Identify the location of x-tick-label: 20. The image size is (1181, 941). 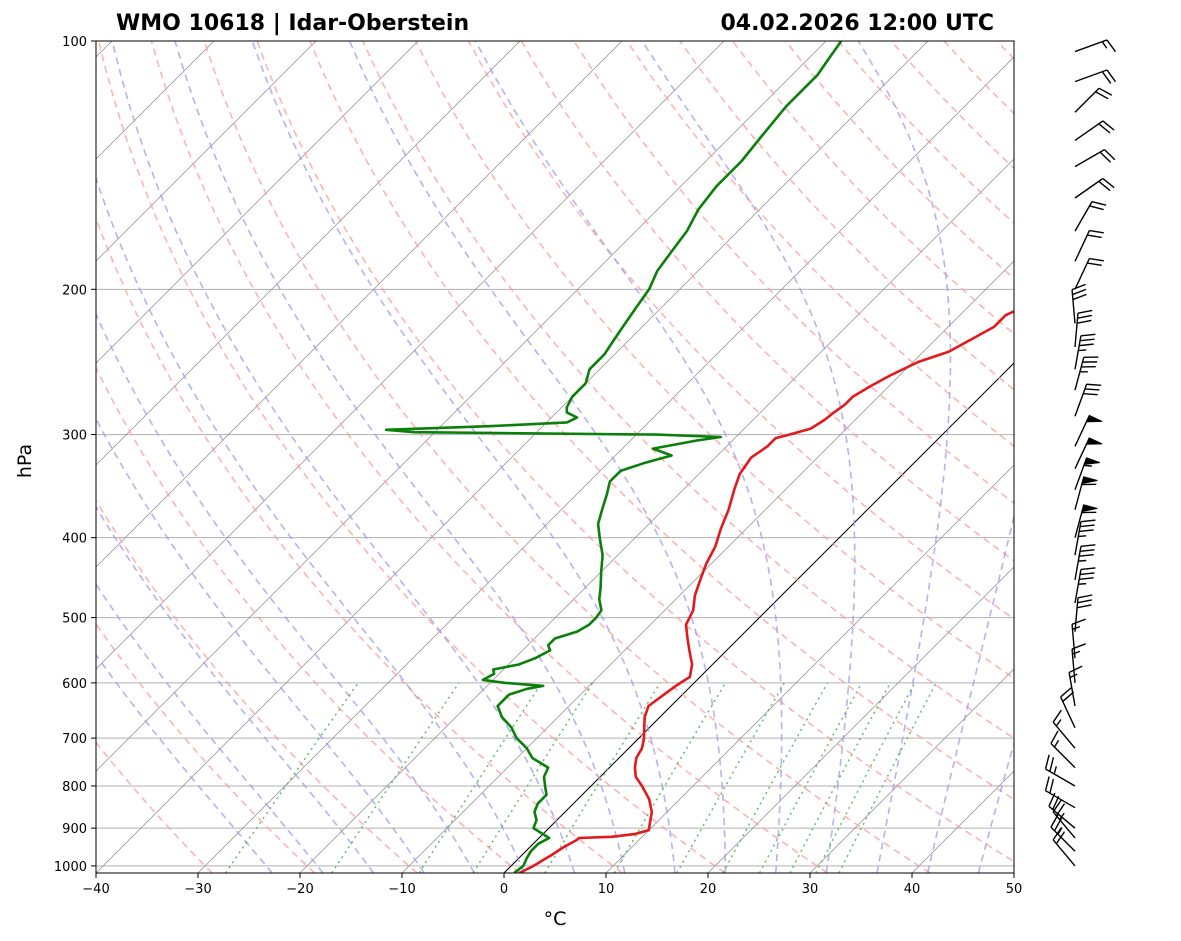
(708, 889).